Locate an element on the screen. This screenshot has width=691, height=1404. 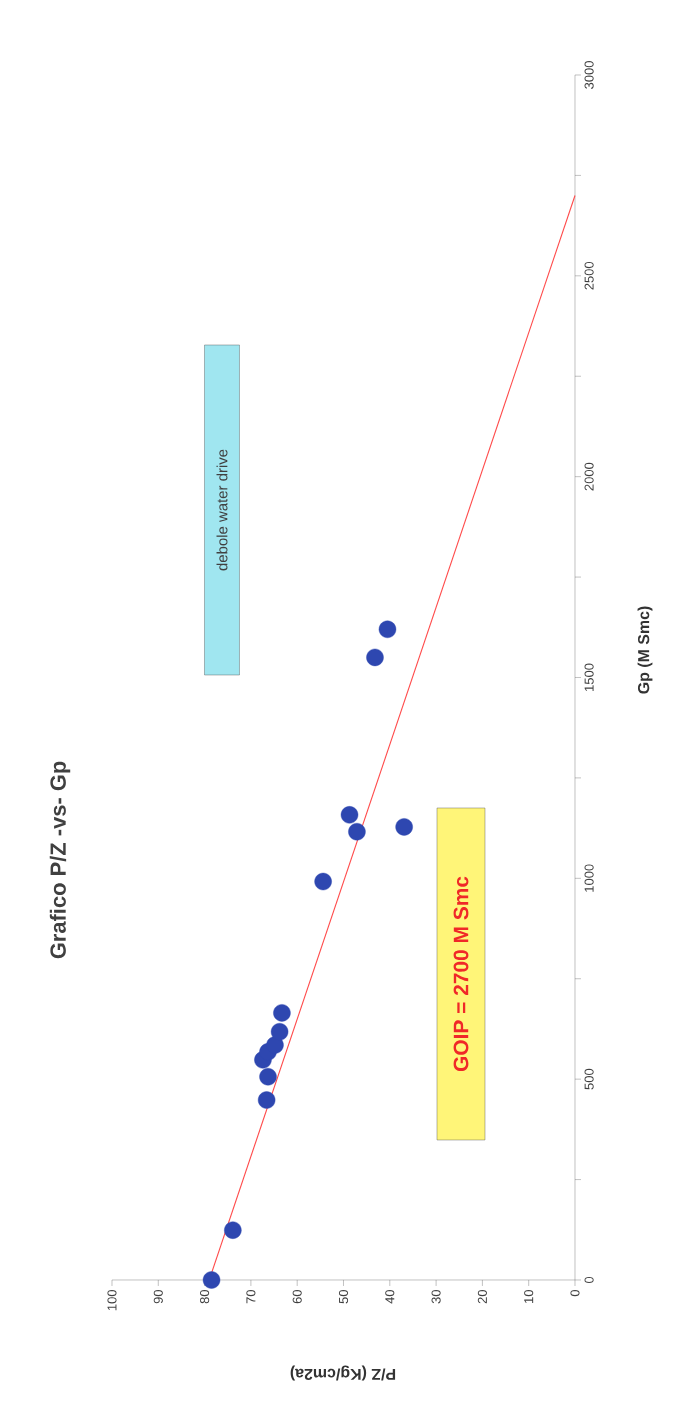
x-tick-label: 100 is located at coordinates (112, 1300).